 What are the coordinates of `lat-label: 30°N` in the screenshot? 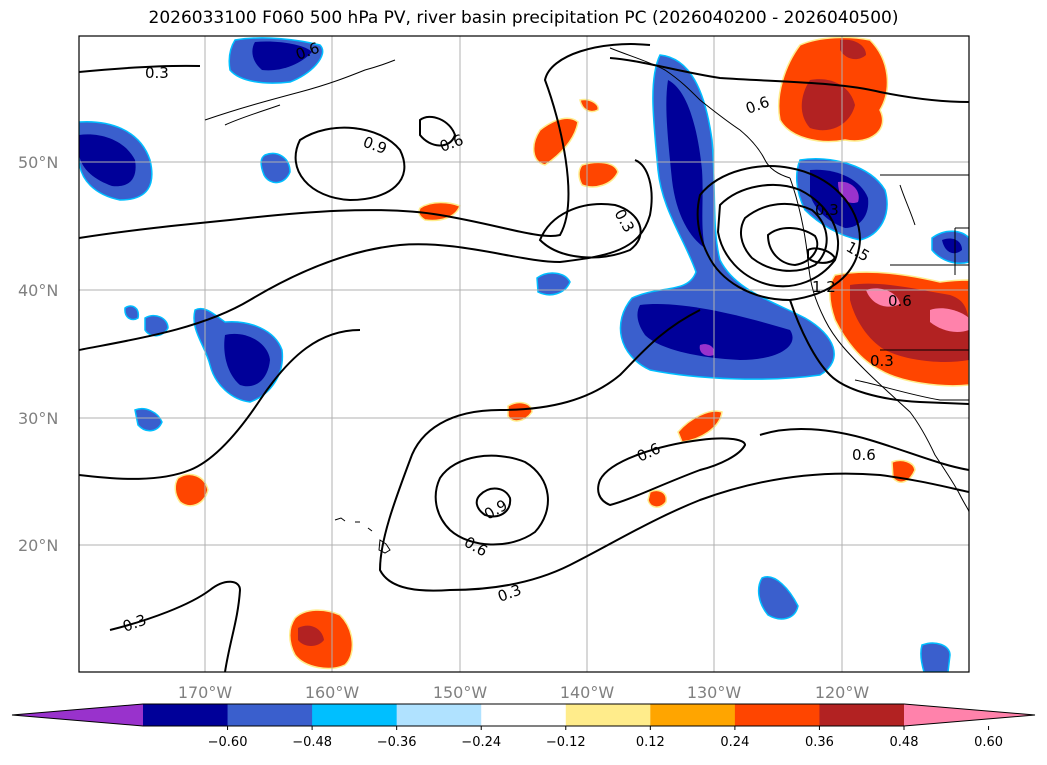 It's located at (38, 418).